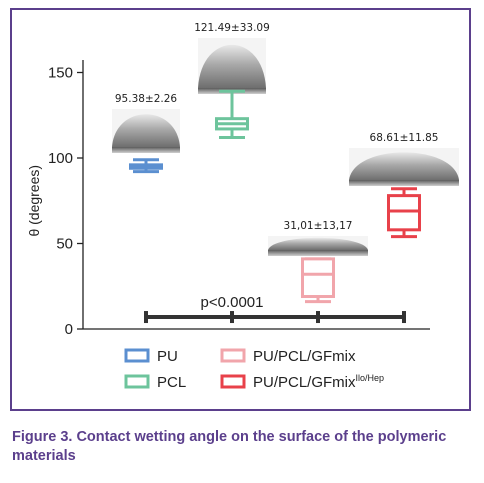  What do you see at coordinates (151, 356) in the screenshot?
I see `legend-item-1: PU` at bounding box center [151, 356].